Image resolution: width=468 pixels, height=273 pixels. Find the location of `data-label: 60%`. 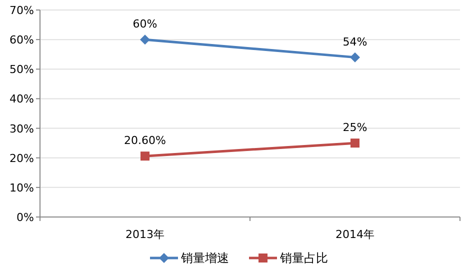

data-label: 60% is located at coordinates (145, 24).